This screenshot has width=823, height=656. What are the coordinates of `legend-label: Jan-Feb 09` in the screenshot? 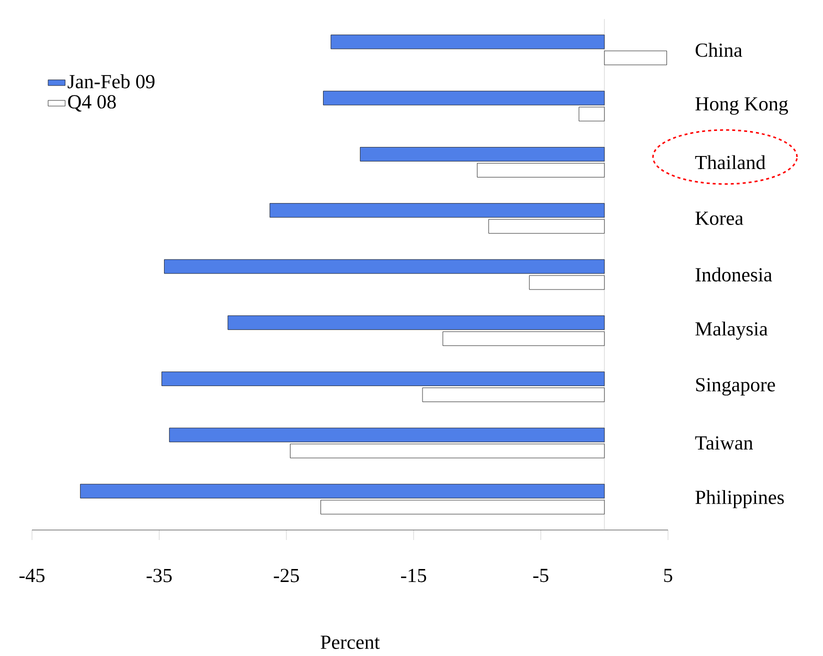 It's located at (111, 81).